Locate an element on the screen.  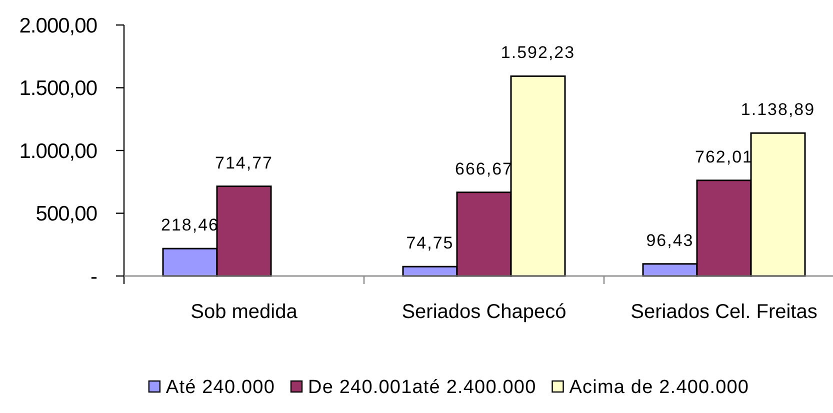
data-label: 1.138,89 is located at coordinates (778, 110).